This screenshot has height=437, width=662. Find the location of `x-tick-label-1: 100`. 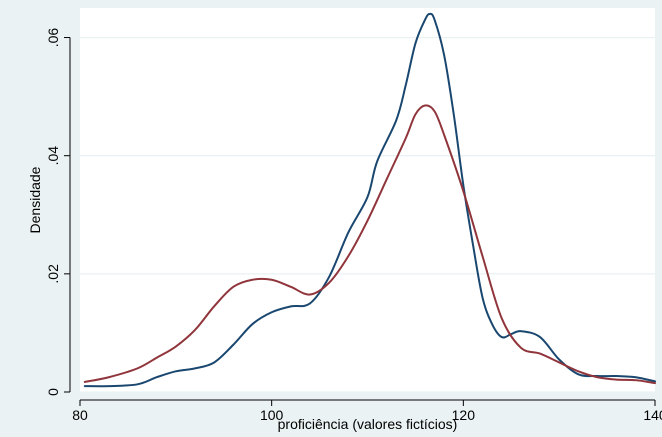

x-tick-label-1: 100 is located at coordinates (272, 415).